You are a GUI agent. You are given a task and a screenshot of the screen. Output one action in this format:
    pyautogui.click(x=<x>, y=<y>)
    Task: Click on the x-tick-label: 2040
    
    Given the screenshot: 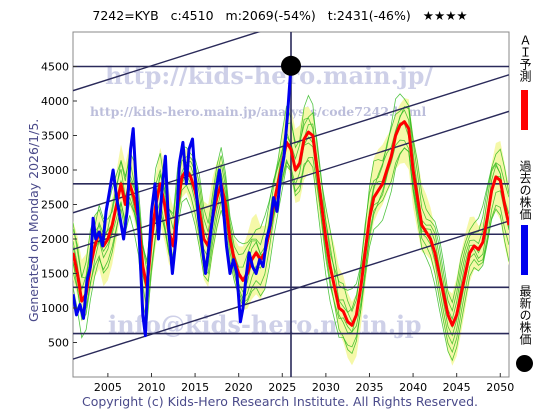 What is the action you would take?
    pyautogui.click(x=413, y=387)
    